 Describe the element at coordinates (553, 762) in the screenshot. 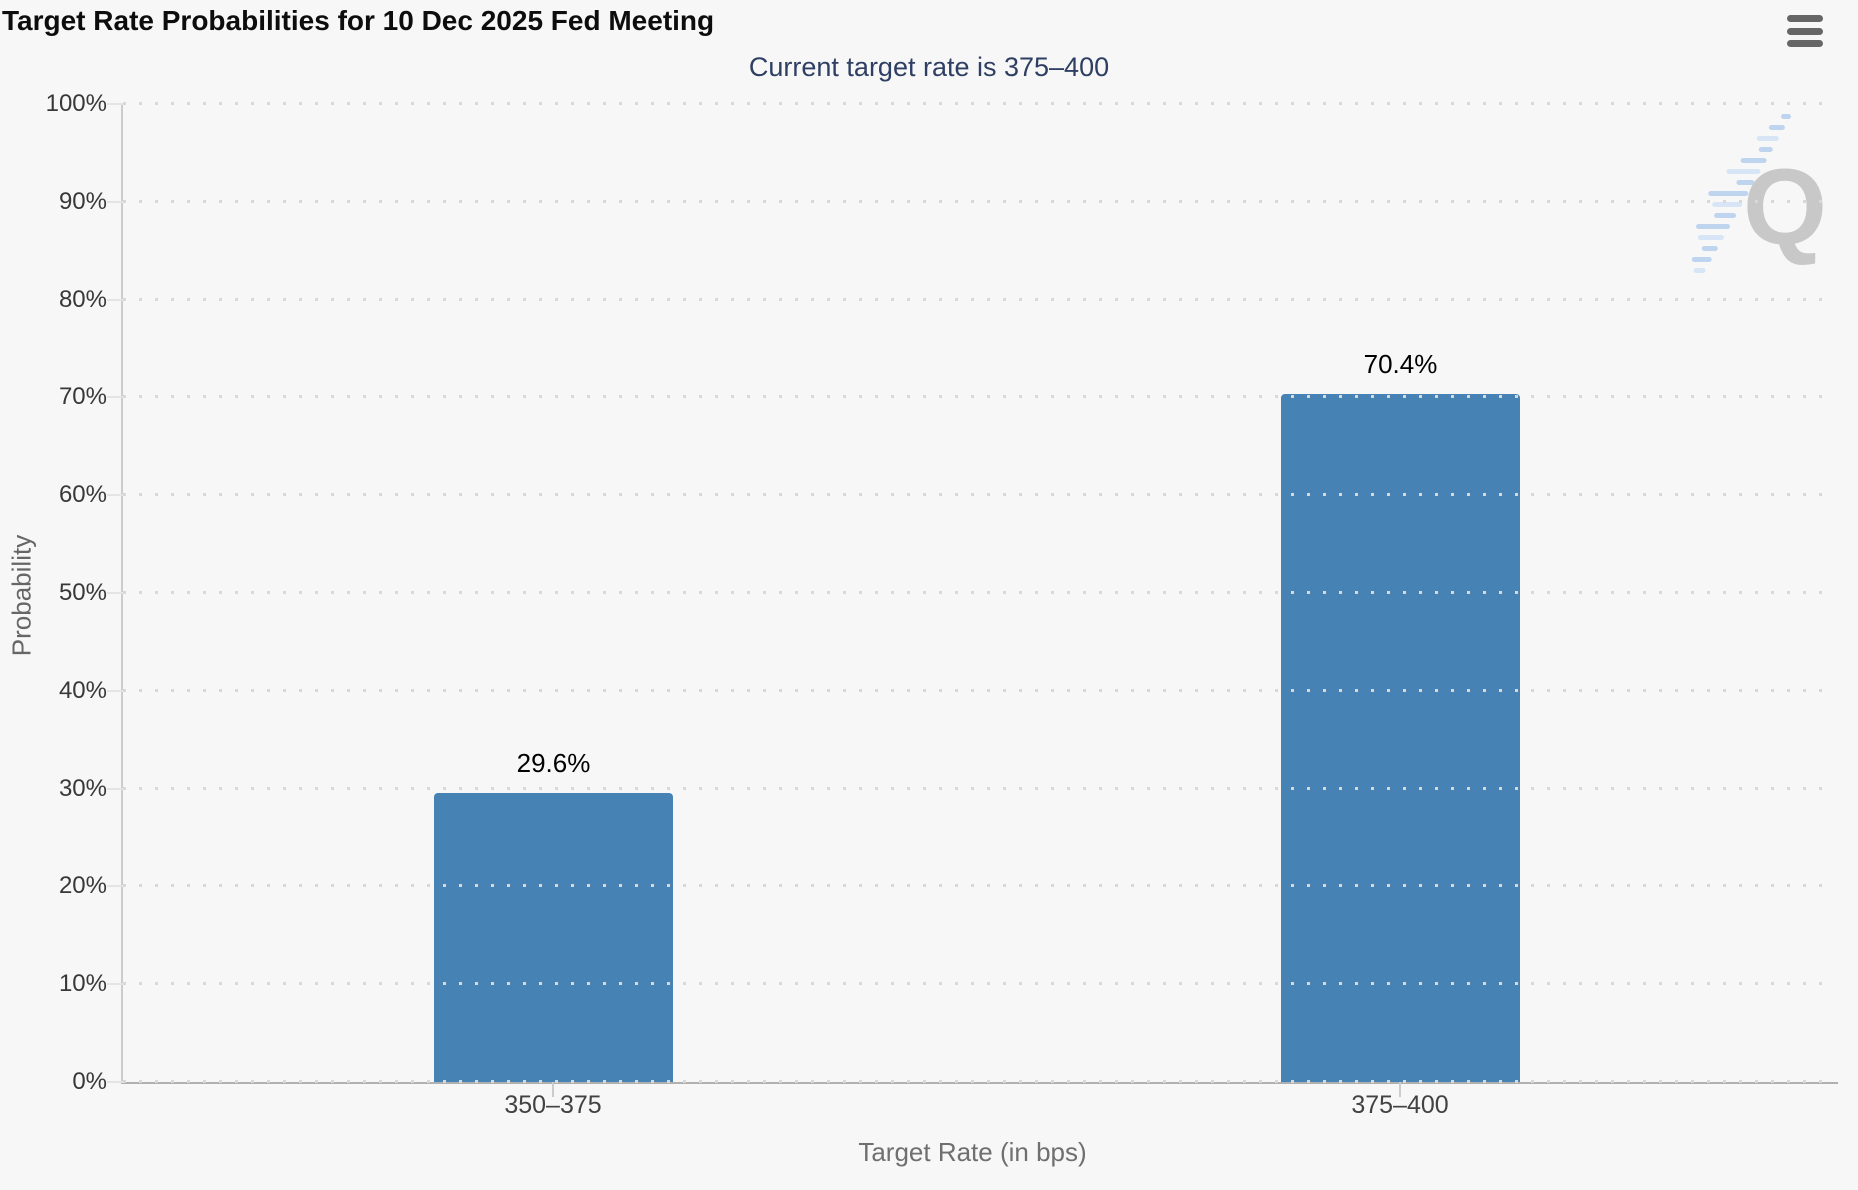

I see `bar-value-label: 29.6%` at that location.